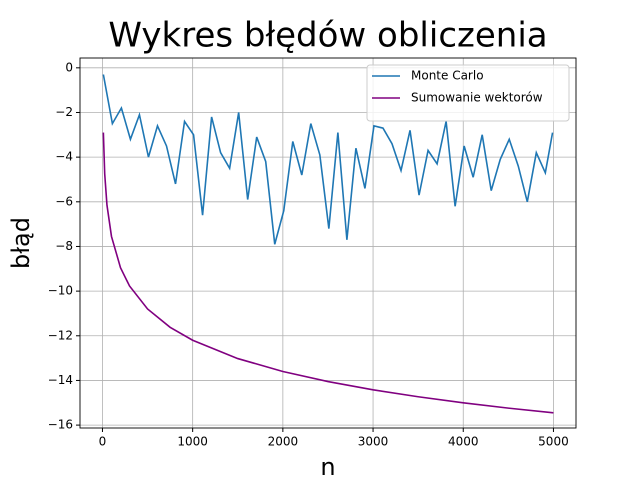 The width and height of the screenshot is (640, 480). Describe the element at coordinates (60, 380) in the screenshot. I see `y-tick-label: −14` at that location.